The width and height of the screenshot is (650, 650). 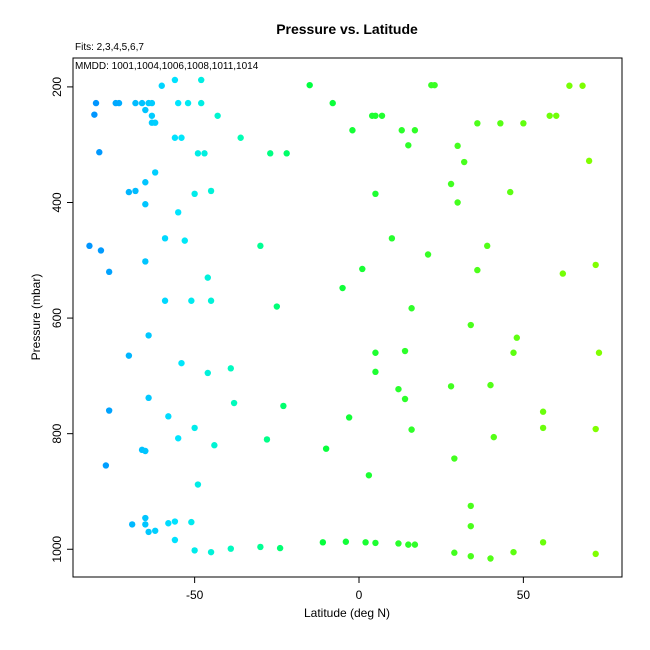 What do you see at coordinates (359, 595) in the screenshot?
I see `x-tick-label: 0` at bounding box center [359, 595].